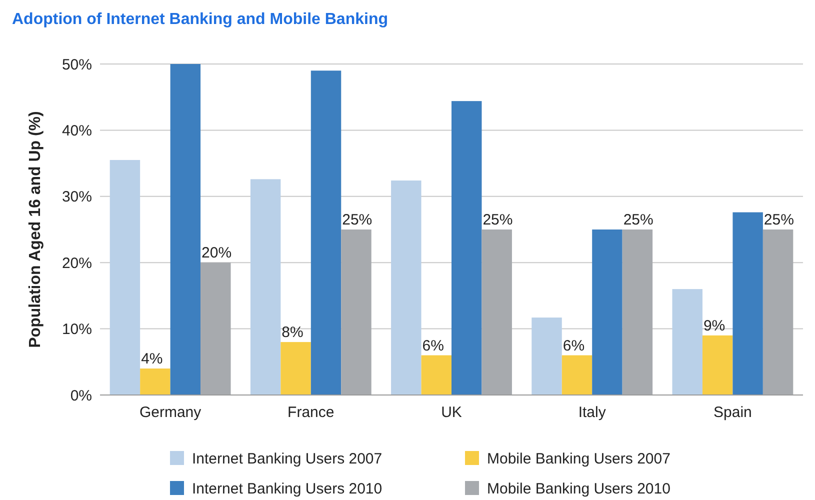 Image resolution: width=815 pixels, height=500 pixels. What do you see at coordinates (77, 65) in the screenshot?
I see `y-tick-label: 50%` at bounding box center [77, 65].